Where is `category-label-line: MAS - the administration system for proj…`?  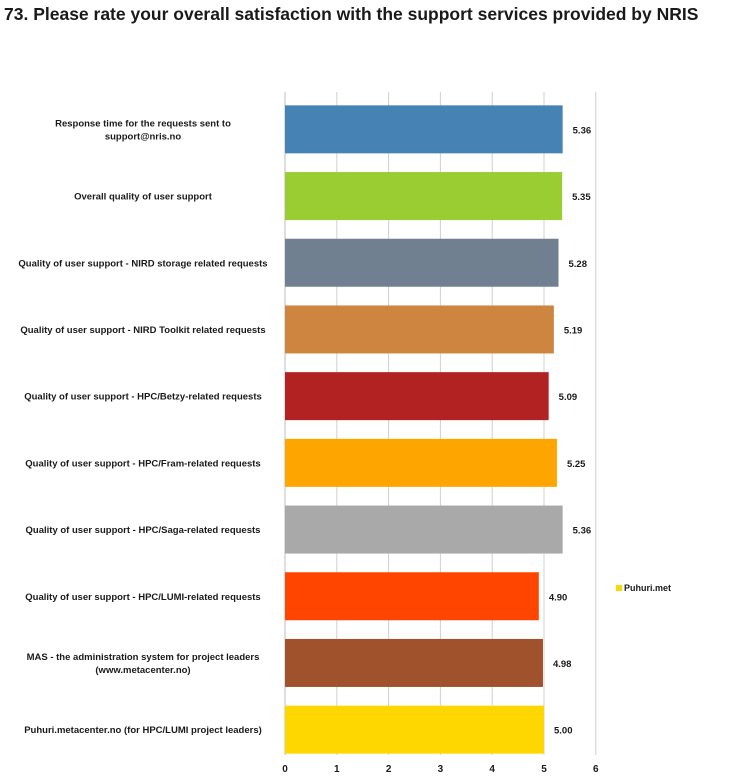 category-label-line: MAS - the administration system for proj… is located at coordinates (143, 657).